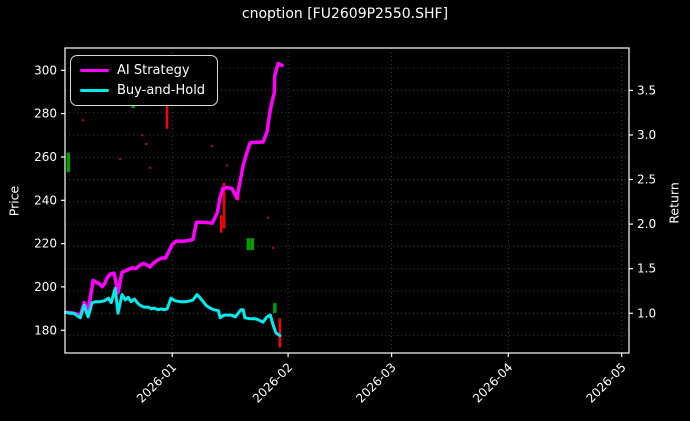 This screenshot has width=690, height=421. Describe the element at coordinates (345, 14) in the screenshot. I see `chart-title: cnoption [FU2609P2550.SHF]` at that location.